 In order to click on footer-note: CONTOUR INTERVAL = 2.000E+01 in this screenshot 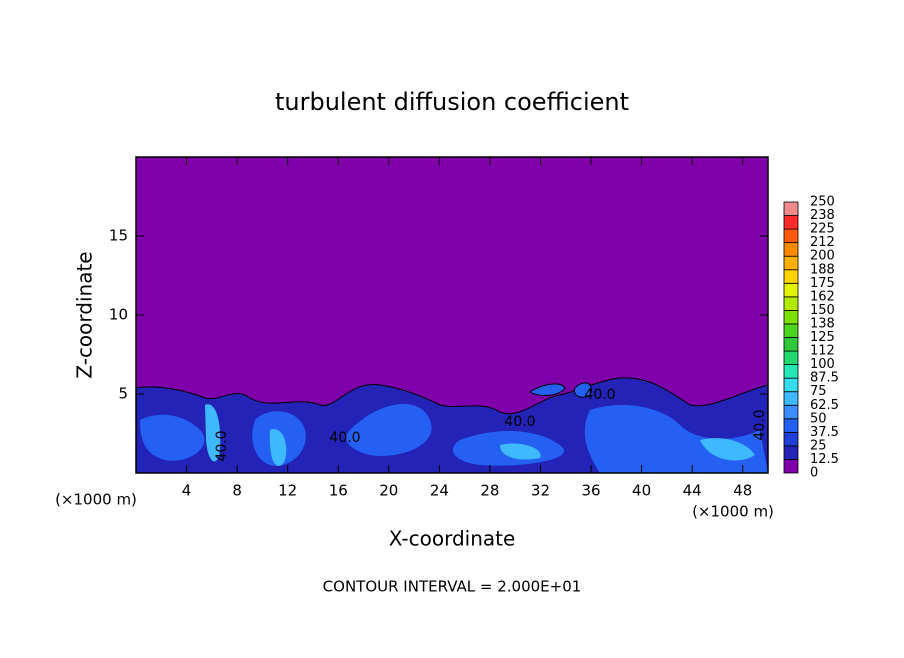, I will do `click(452, 587)`.